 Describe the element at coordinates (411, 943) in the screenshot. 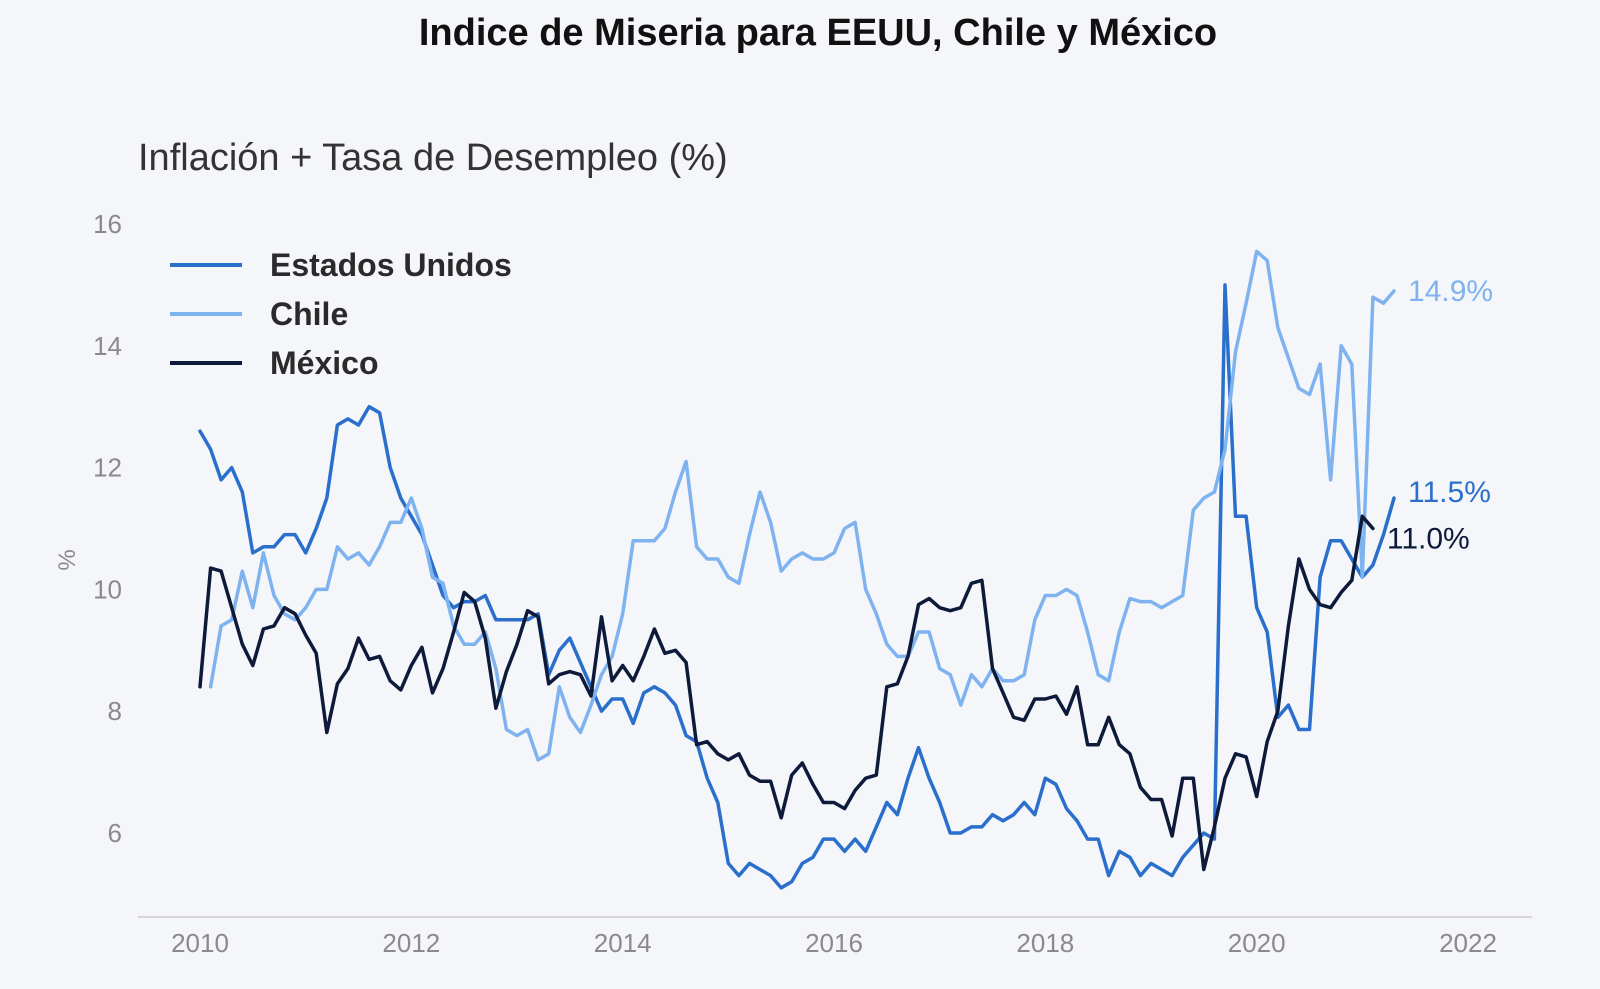

I see `x-tick-label: 2012` at that location.